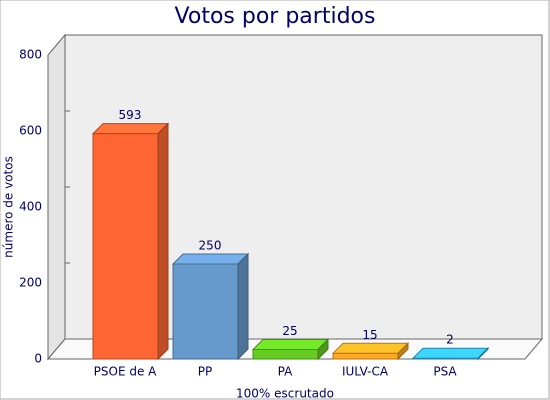 The height and width of the screenshot is (400, 550). Describe the element at coordinates (285, 372) in the screenshot. I see `x-tick-label: PA` at that location.